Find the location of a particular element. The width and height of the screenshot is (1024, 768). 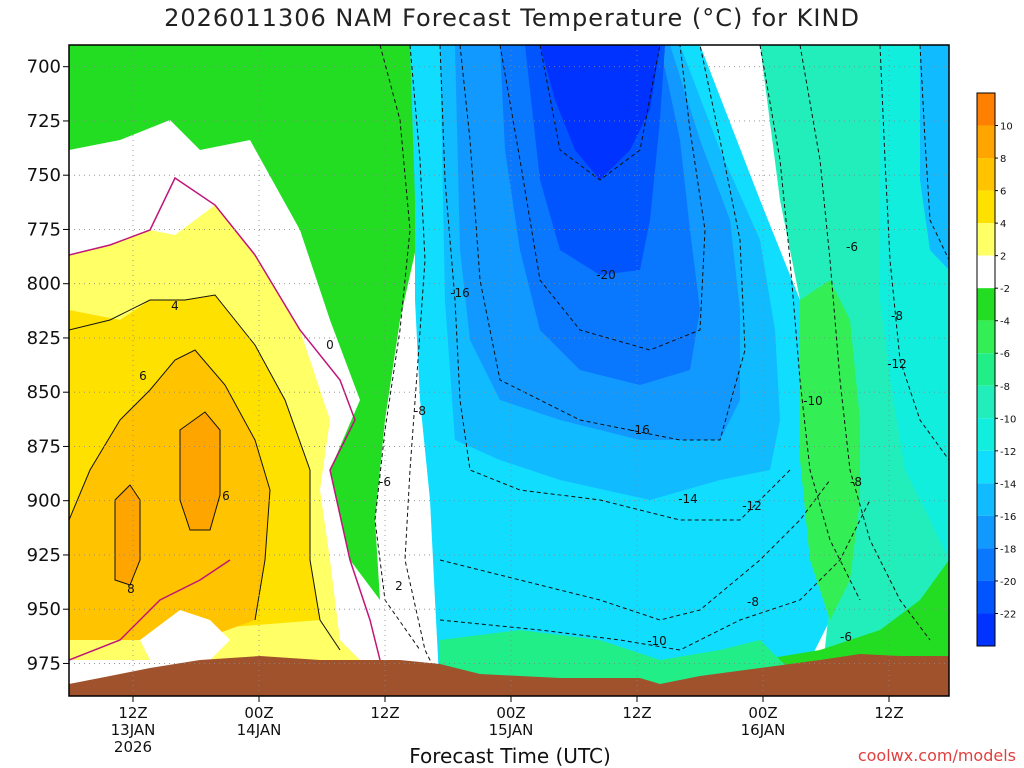

colorbar-frame is located at coordinates (986, 369).